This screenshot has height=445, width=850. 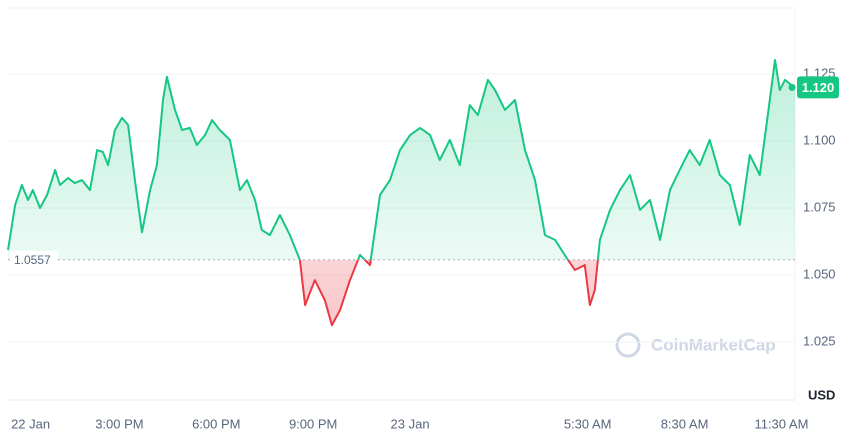 I want to click on watermark: CoinMarketCap, so click(x=695, y=345).